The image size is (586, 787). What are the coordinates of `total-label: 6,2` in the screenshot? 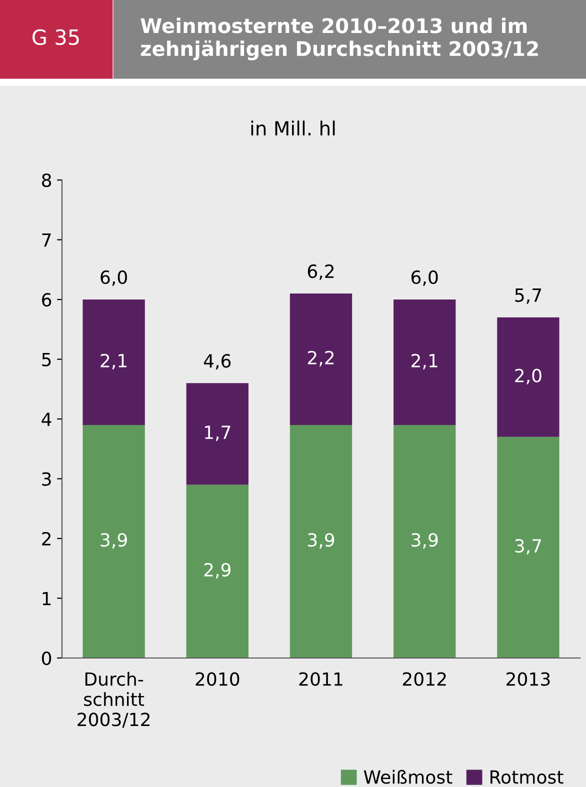 It's located at (321, 272).